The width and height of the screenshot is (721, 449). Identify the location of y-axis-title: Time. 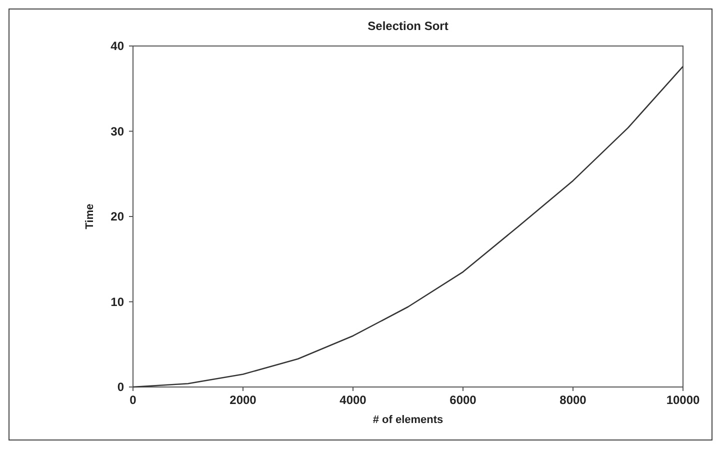
(90, 217).